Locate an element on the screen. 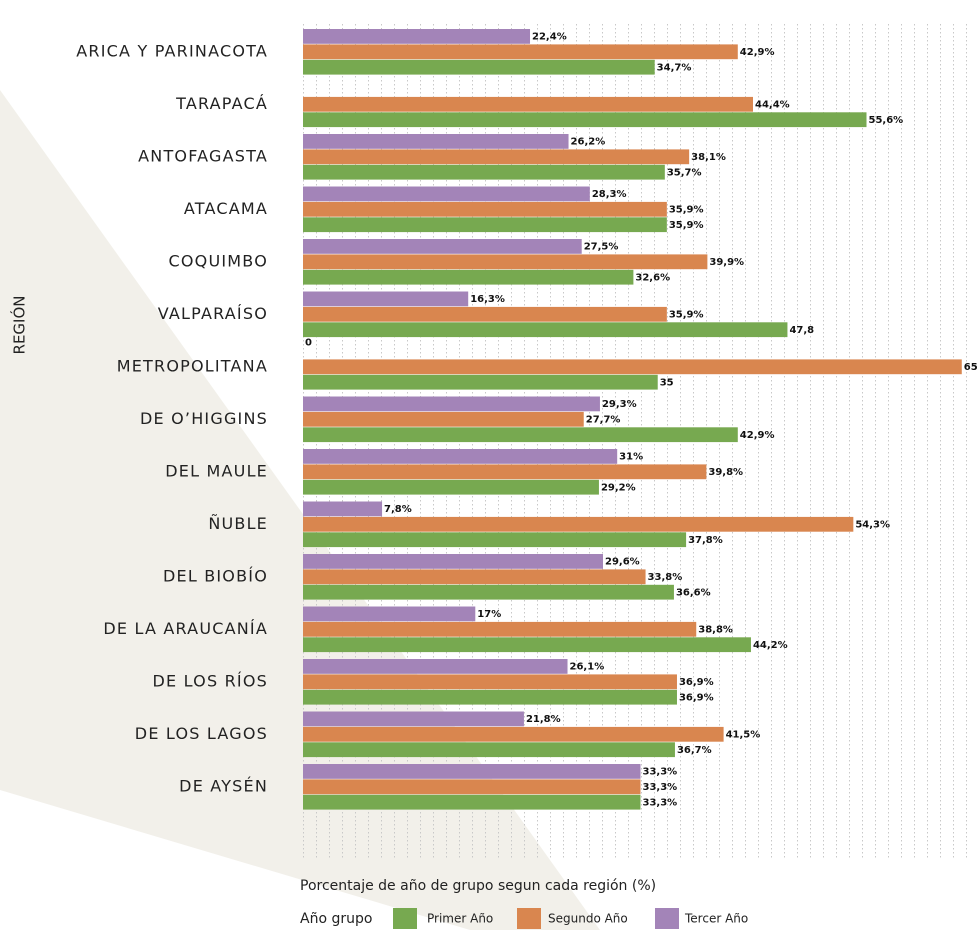  category-label: ÑUBLE is located at coordinates (238, 523).